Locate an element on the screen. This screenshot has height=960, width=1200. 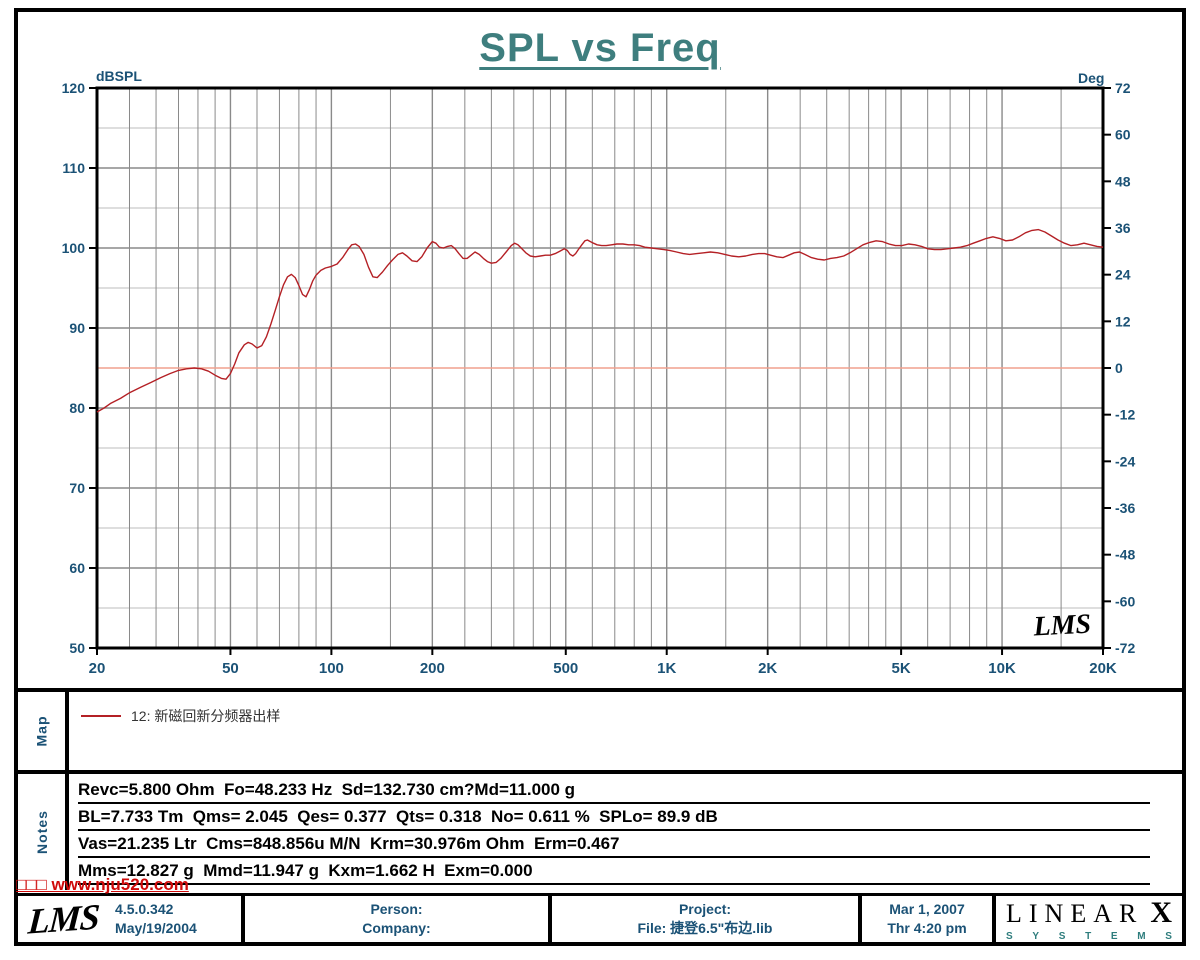
linearx-logo: LINEAR X S Y S T E M S is located at coordinates (1089, 919).